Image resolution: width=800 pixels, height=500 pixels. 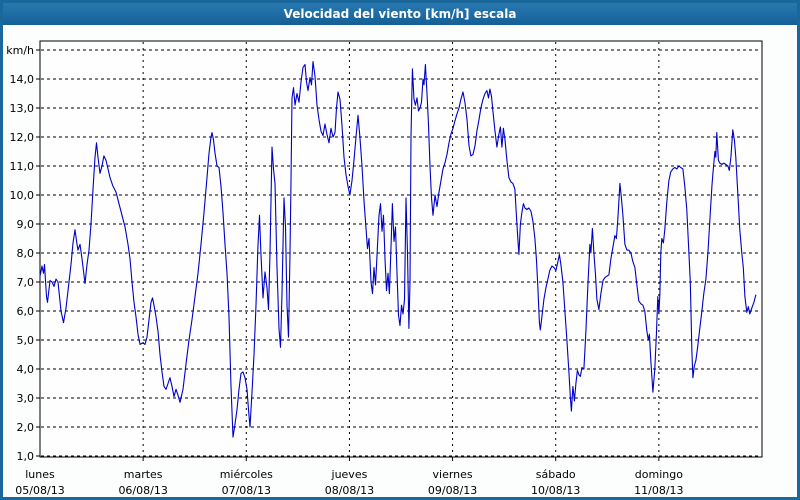 What do you see at coordinates (246, 474) in the screenshot?
I see `x-day-label: miércoles` at bounding box center [246, 474].